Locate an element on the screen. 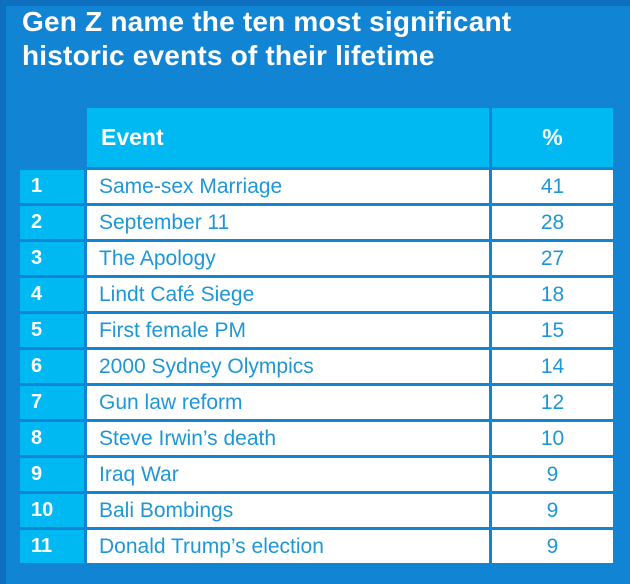 This screenshot has height=584, width=630. event-cell: Gun law reform is located at coordinates (288, 402).